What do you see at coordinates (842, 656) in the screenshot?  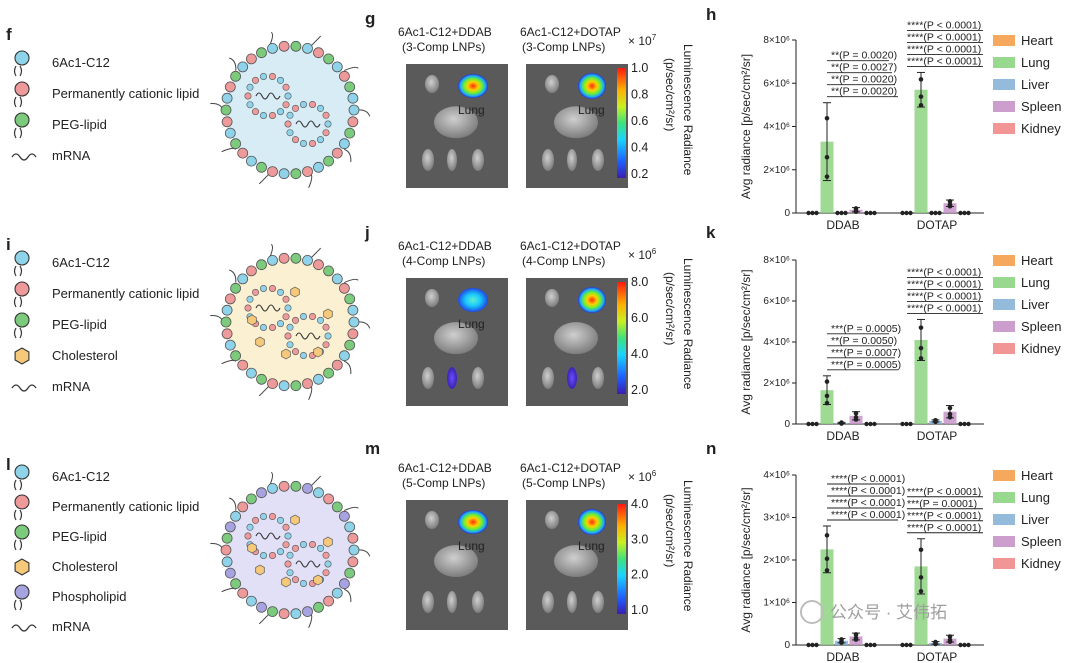 I see `x-tick-label: DDAB` at bounding box center [842, 656].